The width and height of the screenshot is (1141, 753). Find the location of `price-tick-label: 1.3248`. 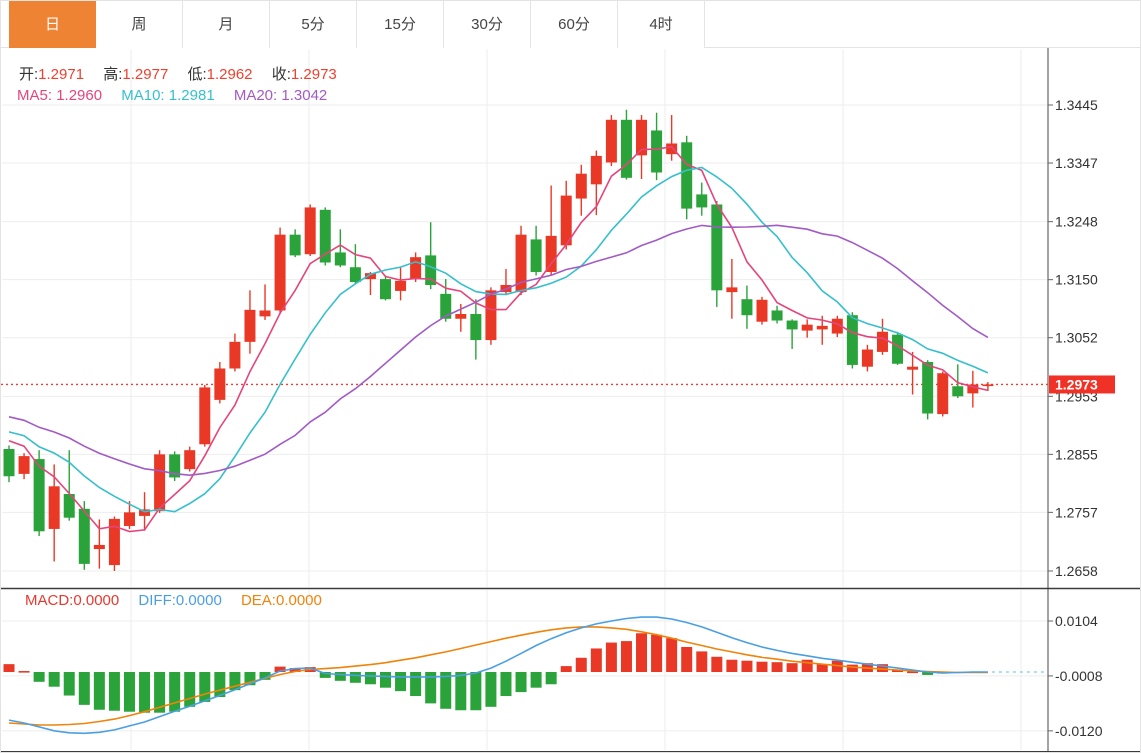

price-tick-label: 1.3248 is located at coordinates (1076, 222).